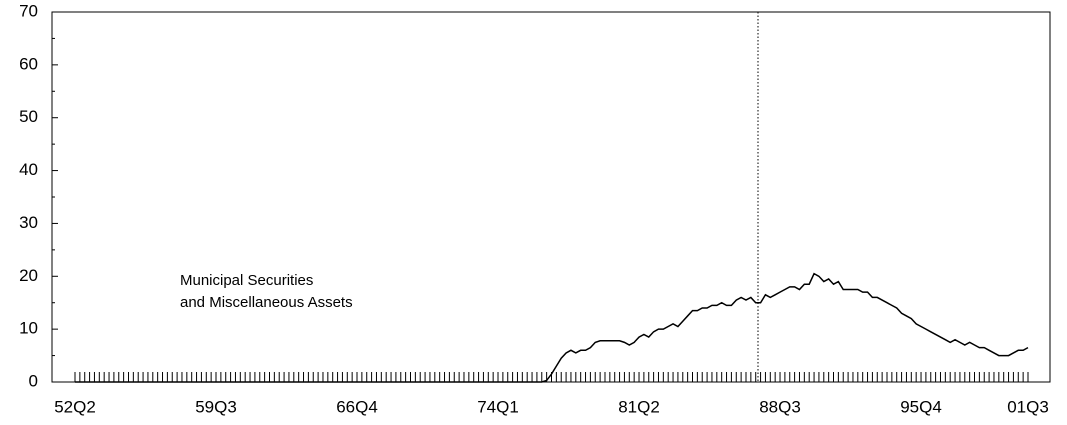 The width and height of the screenshot is (1067, 425). Describe the element at coordinates (33, 380) in the screenshot. I see `y-tick-label: 0` at that location.